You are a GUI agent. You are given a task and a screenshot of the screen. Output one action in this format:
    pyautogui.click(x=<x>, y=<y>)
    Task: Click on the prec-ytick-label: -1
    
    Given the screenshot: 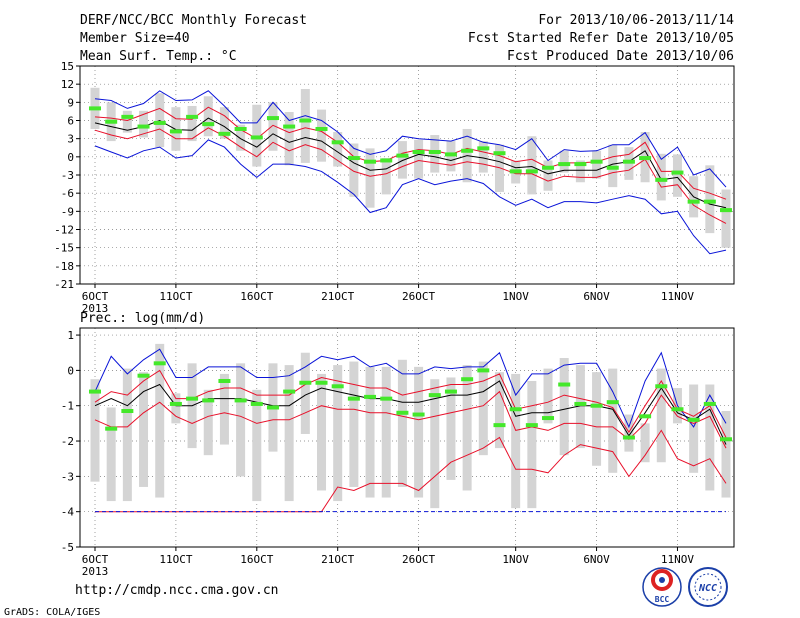 What is the action you would take?
    pyautogui.click(x=67, y=406)
    